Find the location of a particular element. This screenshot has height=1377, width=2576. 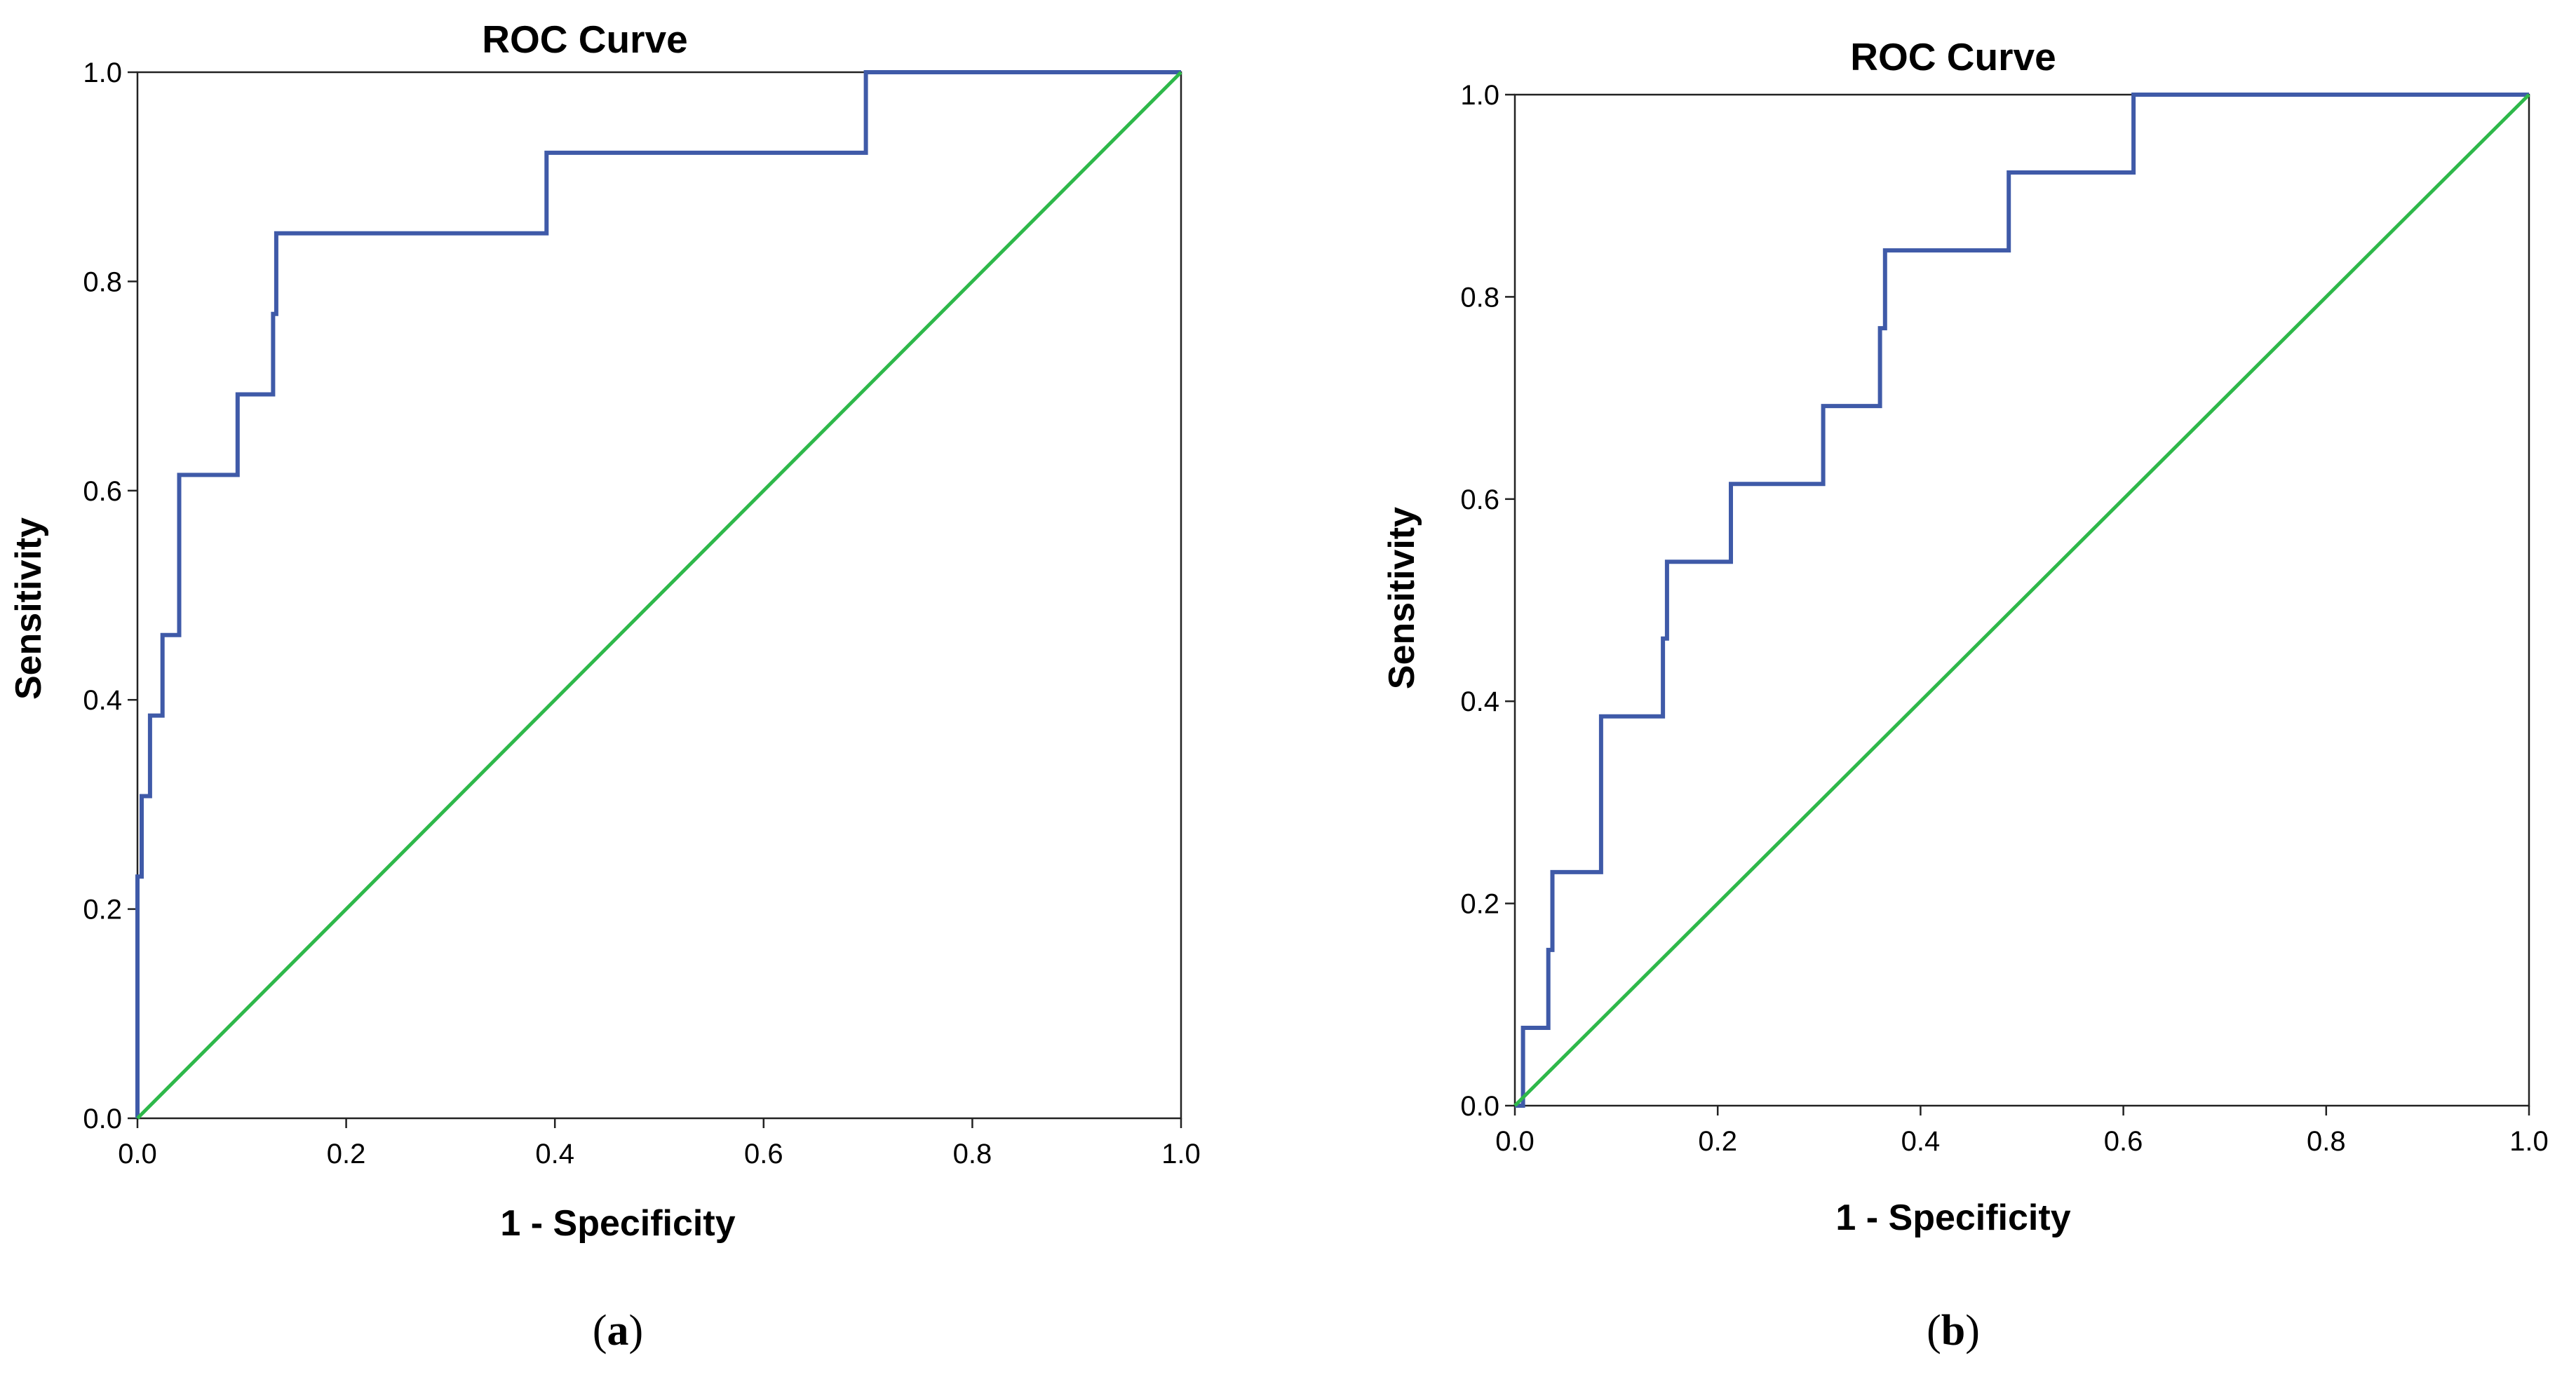

panel-label: (b) is located at coordinates (1953, 1331).